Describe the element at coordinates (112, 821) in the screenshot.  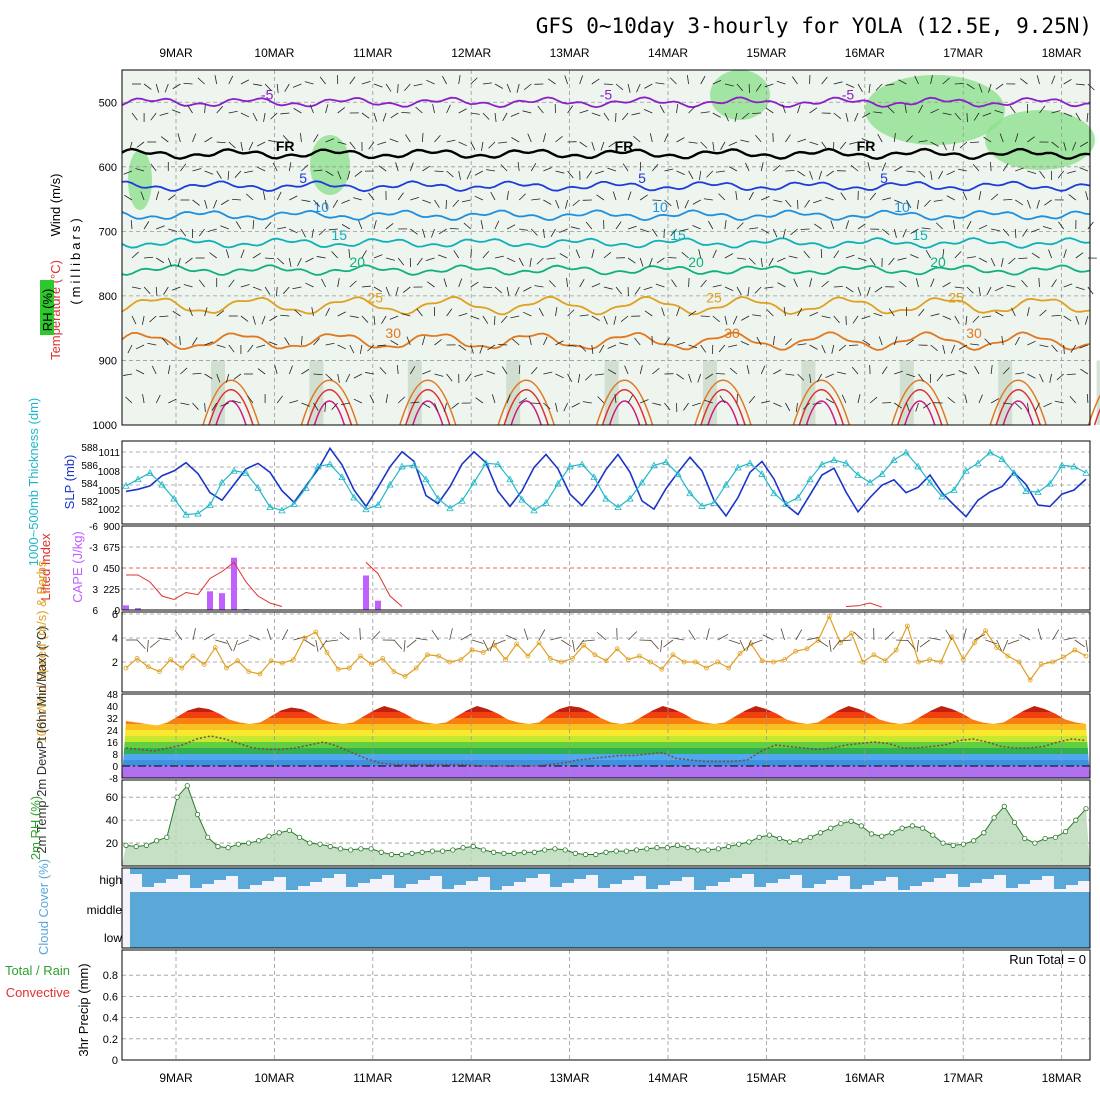
I see `rh-tick-label: 40` at that location.